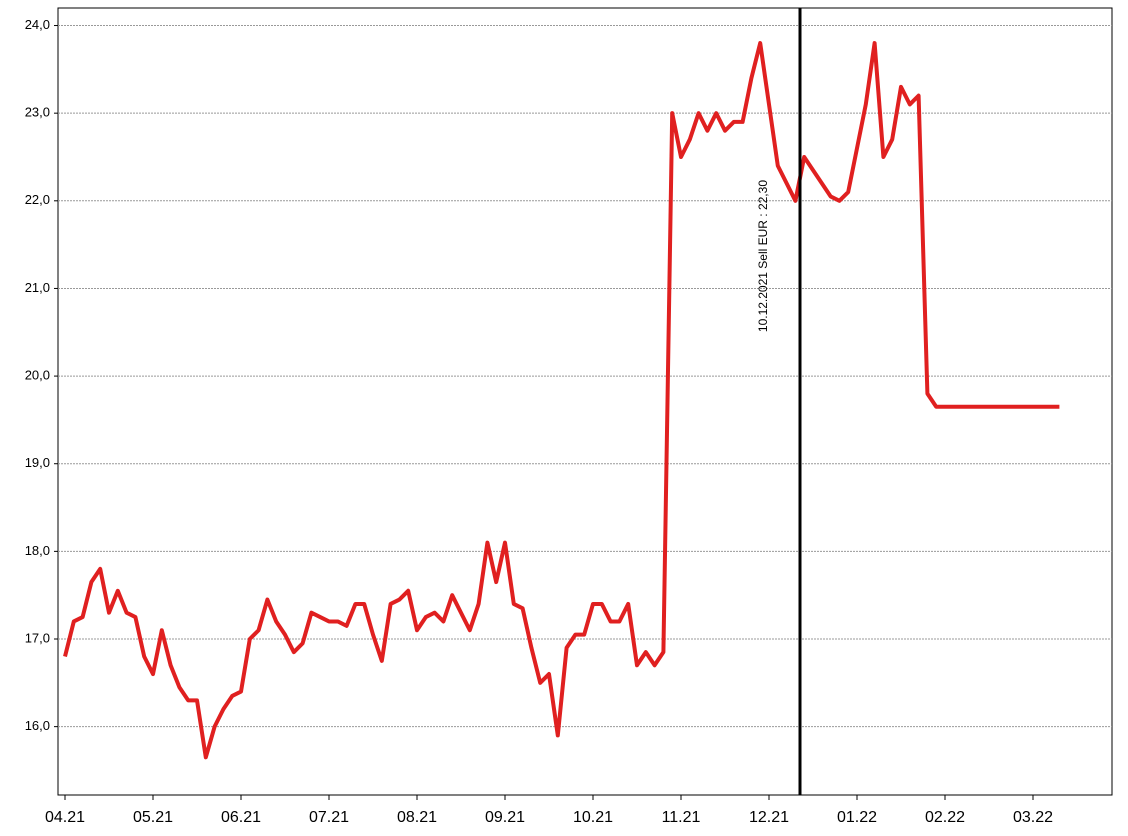 This screenshot has width=1128, height=836. What do you see at coordinates (417, 817) in the screenshot?
I see `x-tick-label: 08.21` at bounding box center [417, 817].